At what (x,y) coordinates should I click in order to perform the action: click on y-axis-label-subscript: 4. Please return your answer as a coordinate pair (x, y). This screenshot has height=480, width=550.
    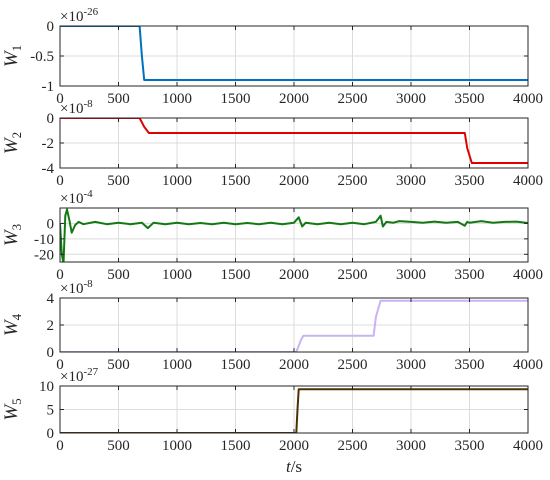
    Looking at the image, I should click on (16, 316).